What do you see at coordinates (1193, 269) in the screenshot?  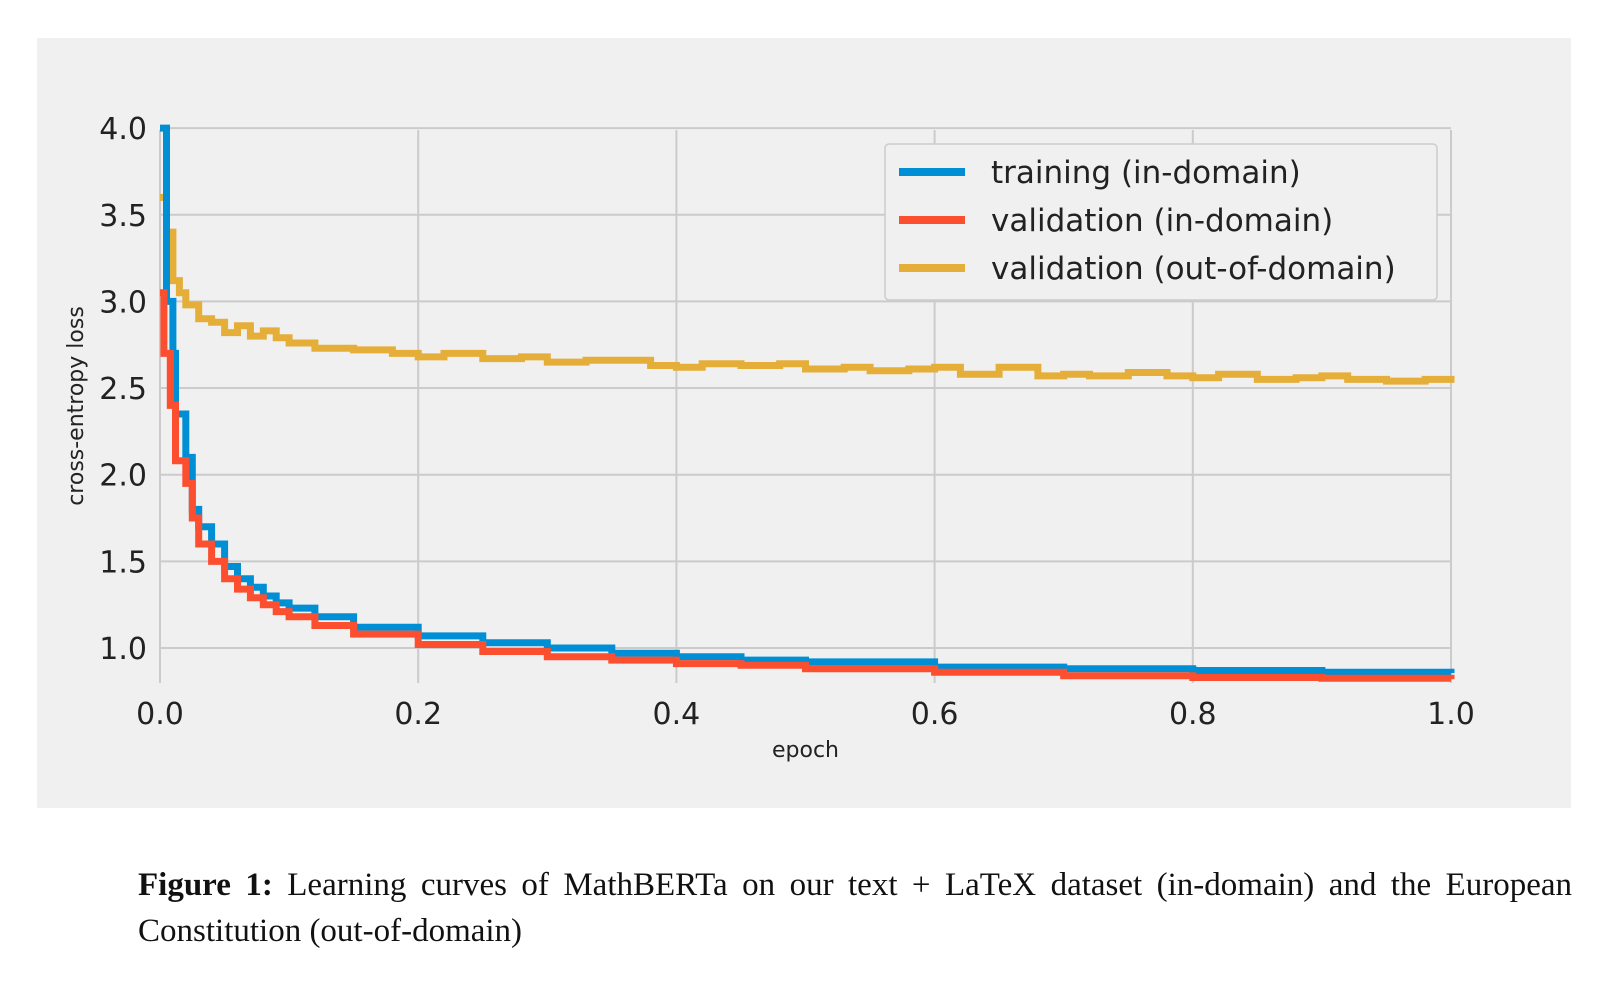 I see `legend-label: validation (out-of-domain)` at bounding box center [1193, 269].